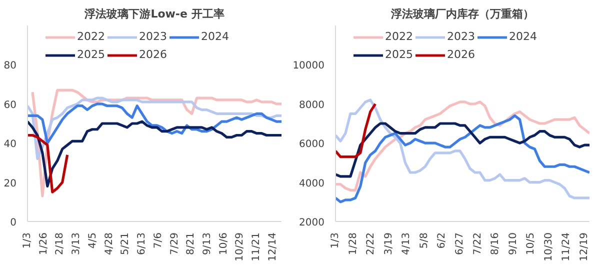 The width and height of the screenshot is (608, 272). Describe the element at coordinates (10, 144) in the screenshot. I see `y-tick-label: 40` at that location.